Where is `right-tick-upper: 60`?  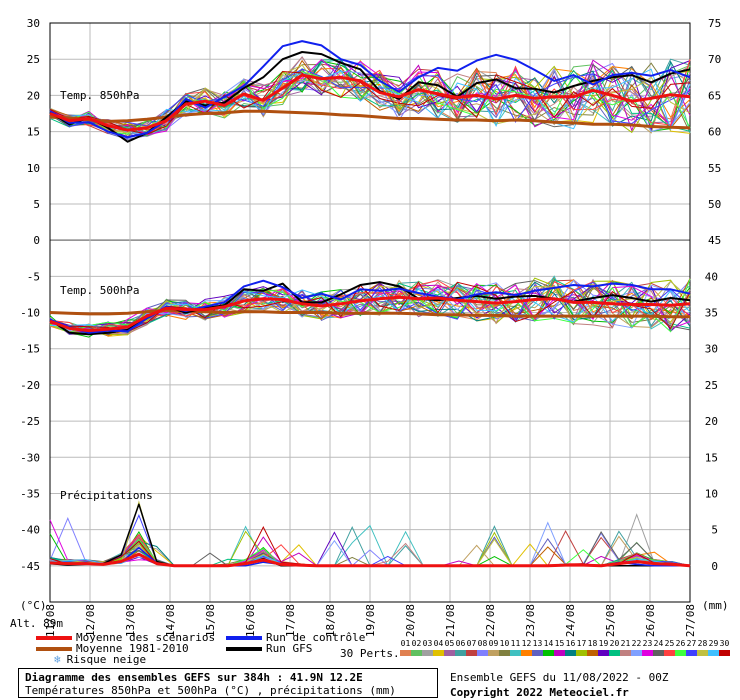 right-tick-upper: 60 is located at coordinates (714, 132).